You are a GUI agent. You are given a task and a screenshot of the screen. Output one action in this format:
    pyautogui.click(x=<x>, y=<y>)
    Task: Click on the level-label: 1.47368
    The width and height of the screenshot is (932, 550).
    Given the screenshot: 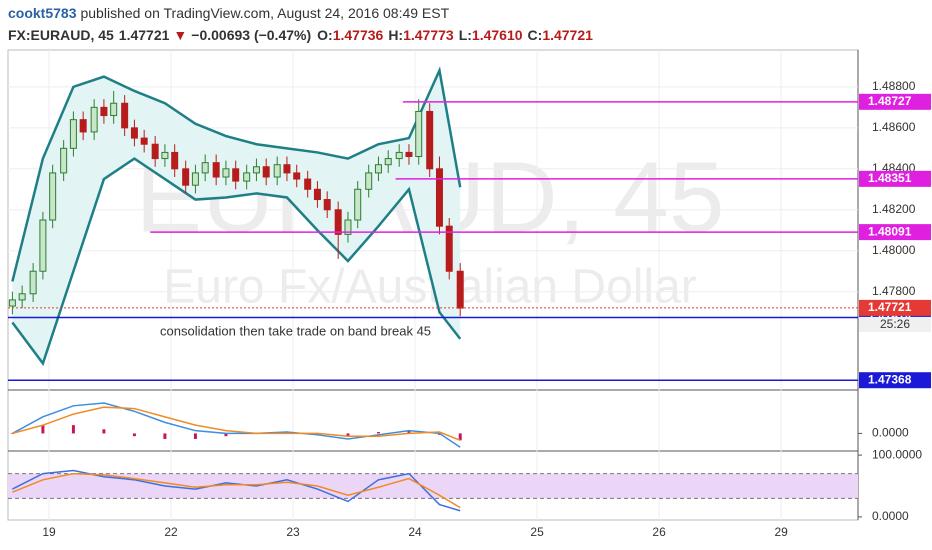 What is the action you would take?
    pyautogui.click(x=890, y=379)
    